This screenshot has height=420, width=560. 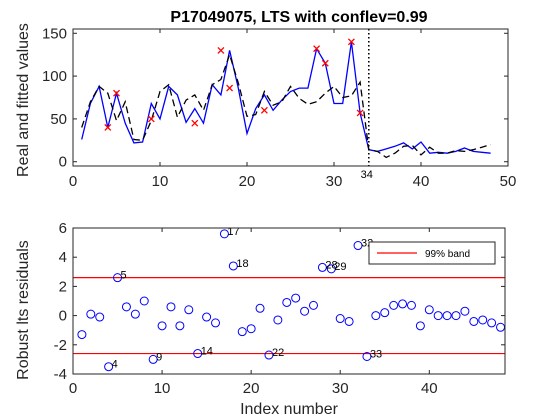 I want to click on split-line-label: 34, so click(x=367, y=175).